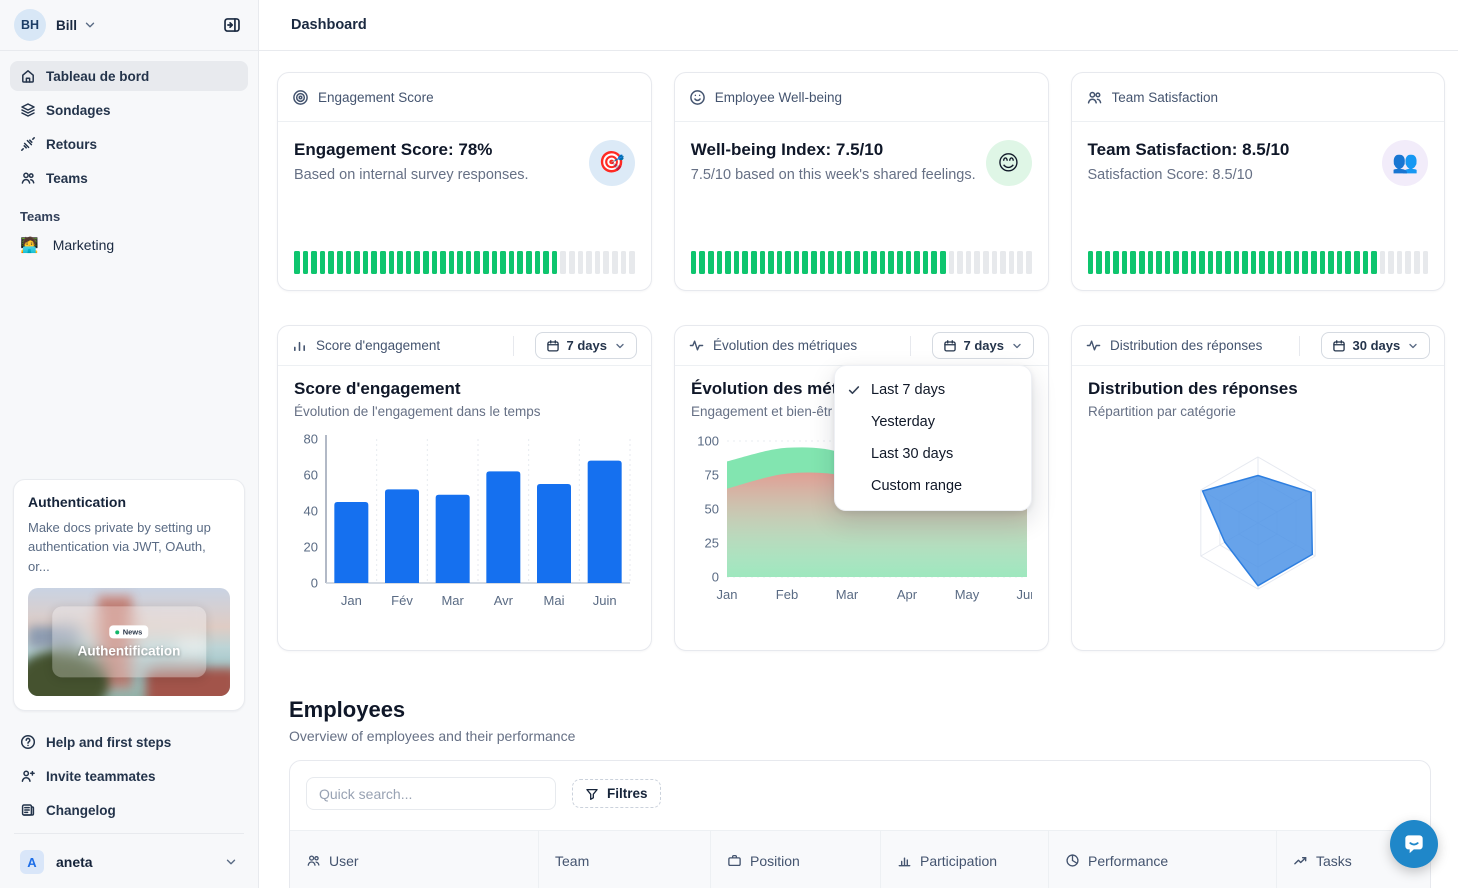 This screenshot has height=888, width=1458. I want to click on menu-item-yesterday: Yesterday, so click(903, 422).